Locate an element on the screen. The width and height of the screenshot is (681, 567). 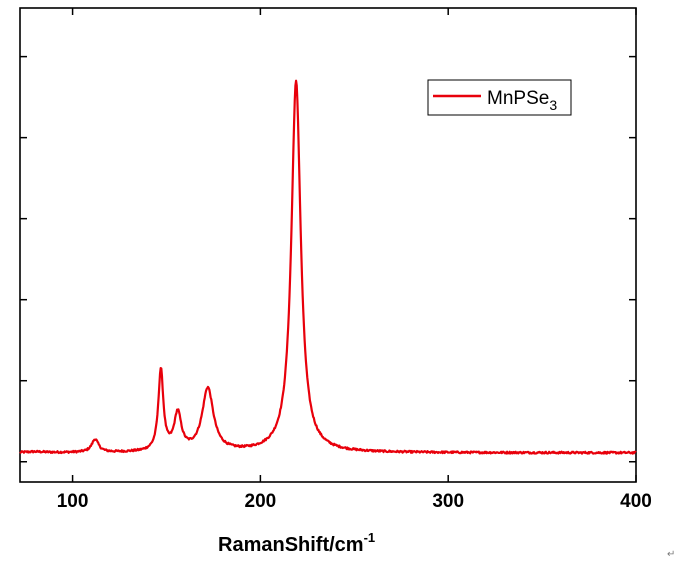
legend-box is located at coordinates (499, 97).